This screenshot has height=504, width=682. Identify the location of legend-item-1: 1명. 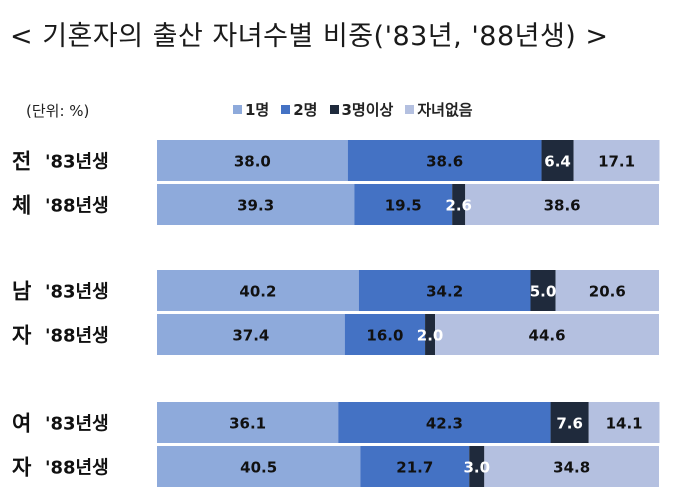
(251, 109).